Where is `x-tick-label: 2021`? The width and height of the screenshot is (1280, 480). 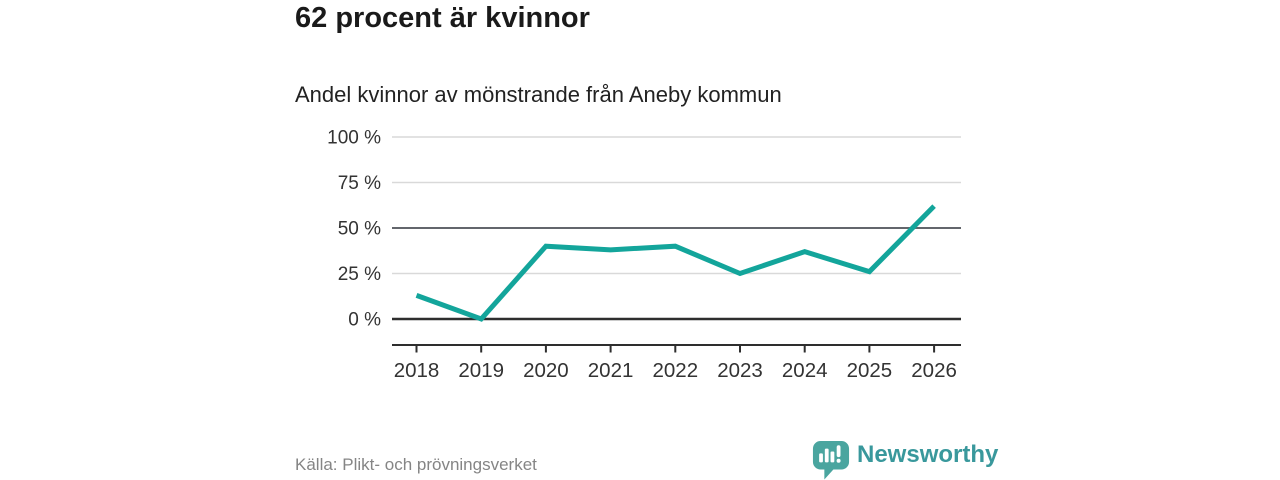
x-tick-label: 2021 is located at coordinates (611, 370).